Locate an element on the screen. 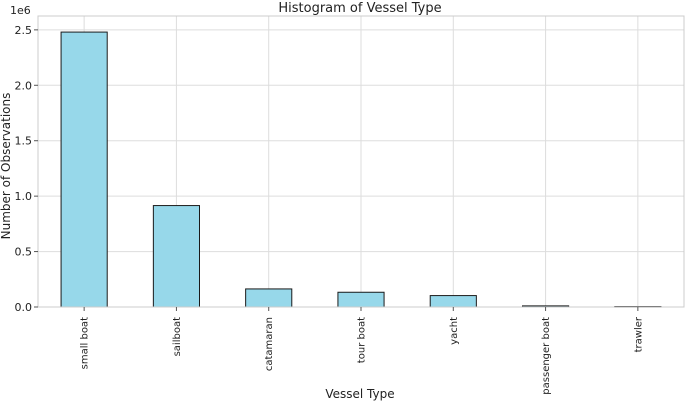 The image size is (685, 402). y-axis-ticks: 0.0 0.5 1.0 1.5 2.0 2.5 is located at coordinates (26, 169).